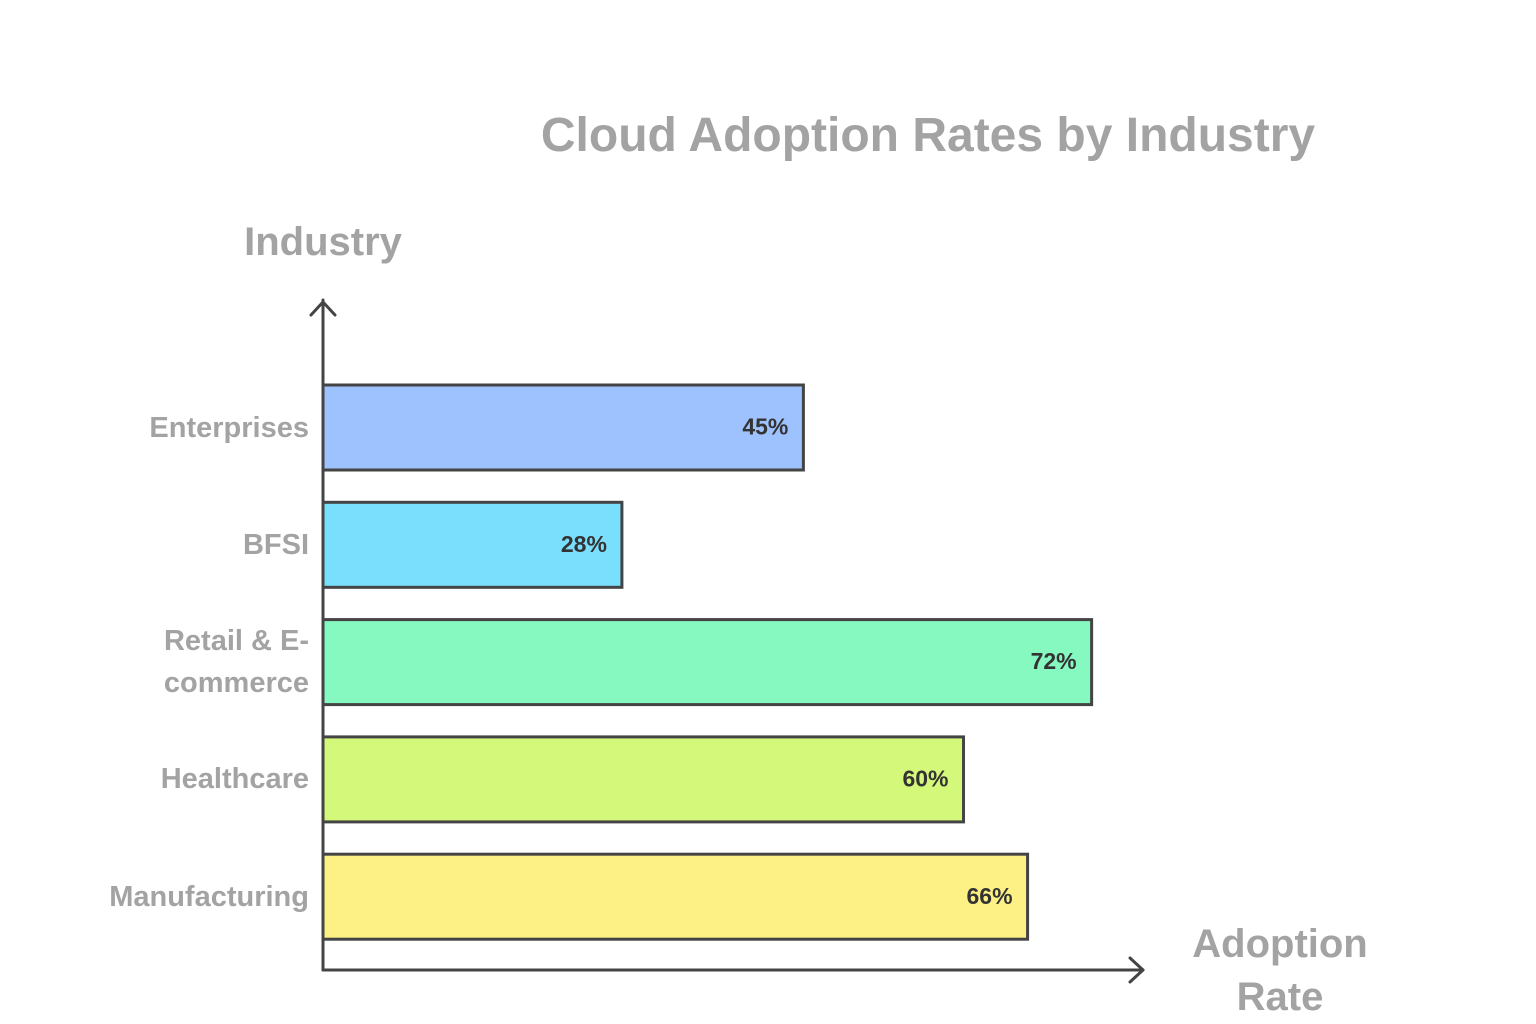 The image size is (1536, 1024). What do you see at coordinates (765, 427) in the screenshot?
I see `value-label: 45%` at bounding box center [765, 427].